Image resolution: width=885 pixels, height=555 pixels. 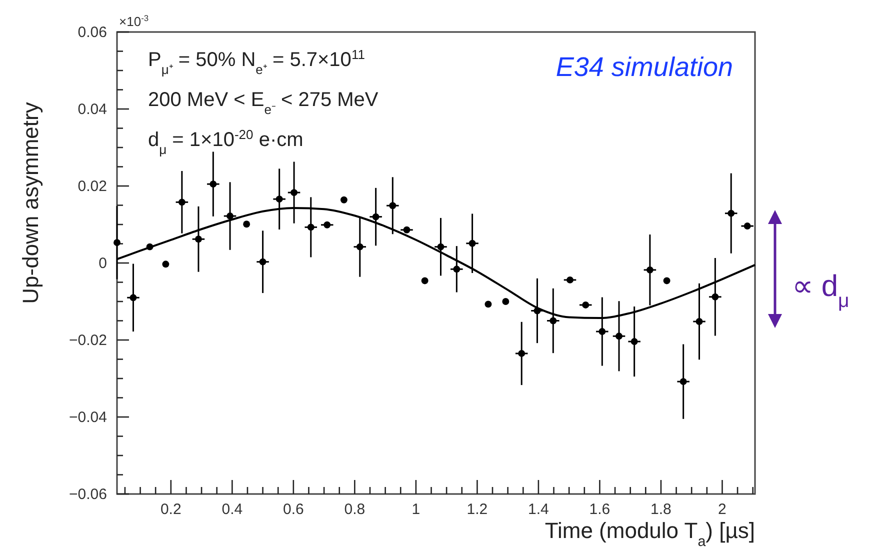 I want to click on y-tick-label: 0.06, so click(x=92, y=32).